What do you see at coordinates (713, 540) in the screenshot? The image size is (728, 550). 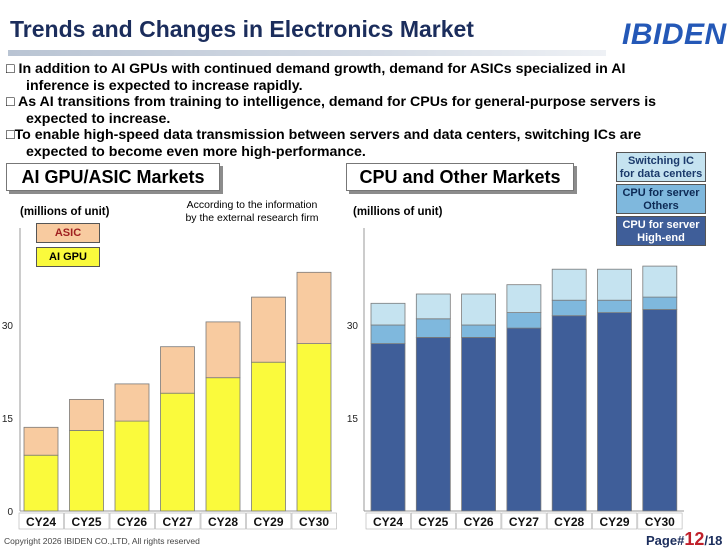 I see `page-total: /18` at bounding box center [713, 540].